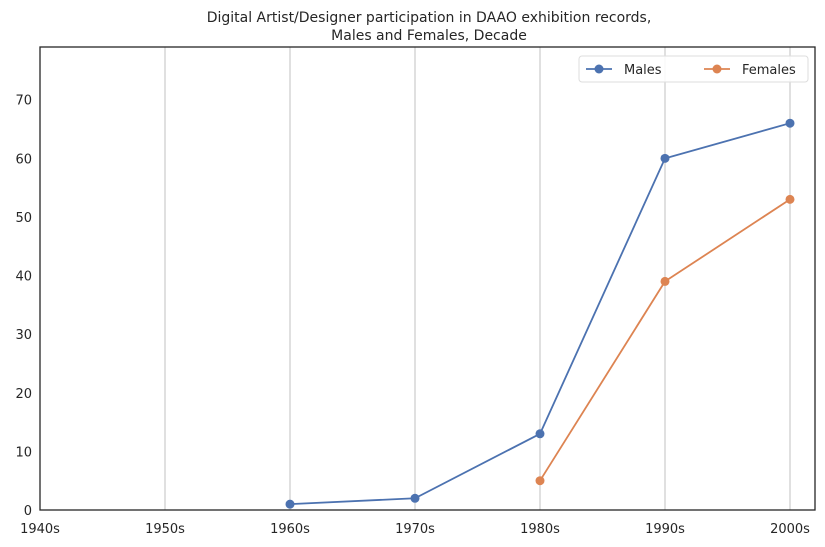 The image size is (825, 547). What do you see at coordinates (23, 452) in the screenshot?
I see `y-tick-label-10: 10` at bounding box center [23, 452].